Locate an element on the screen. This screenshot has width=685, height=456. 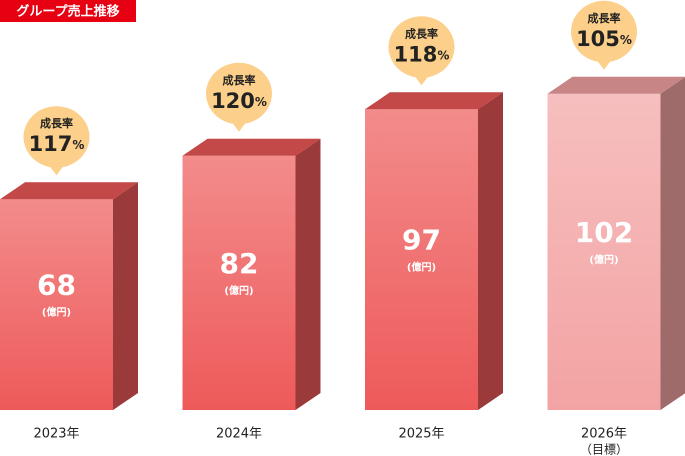
growth-rate-value: 120 is located at coordinates (233, 101).